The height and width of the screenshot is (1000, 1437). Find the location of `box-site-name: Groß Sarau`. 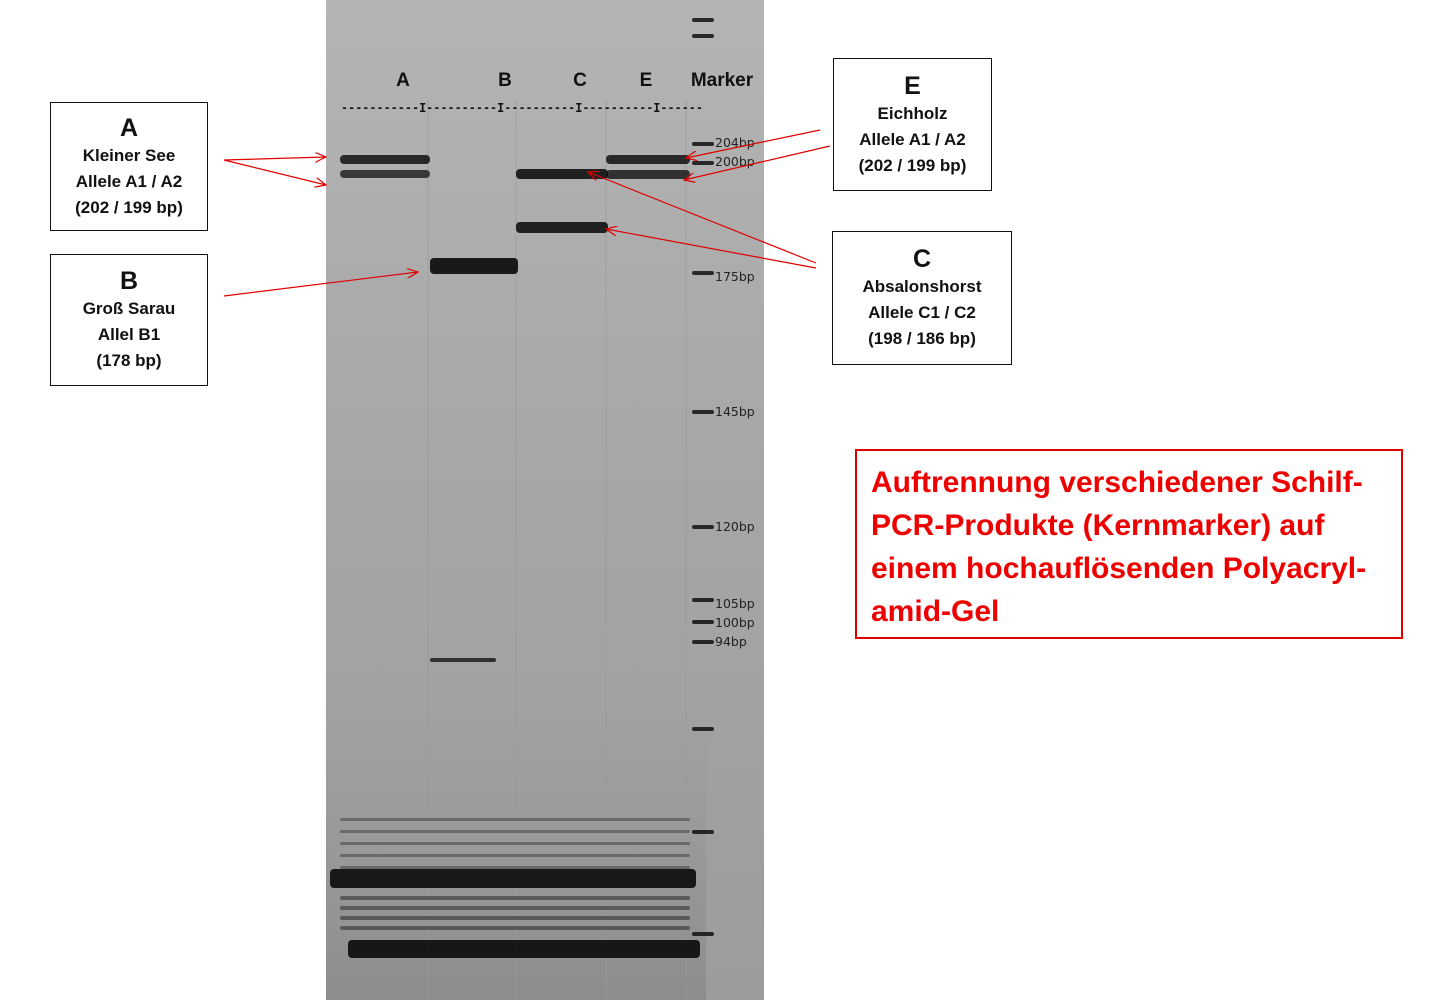

box-site-name: Groß Sarau is located at coordinates (129, 308).